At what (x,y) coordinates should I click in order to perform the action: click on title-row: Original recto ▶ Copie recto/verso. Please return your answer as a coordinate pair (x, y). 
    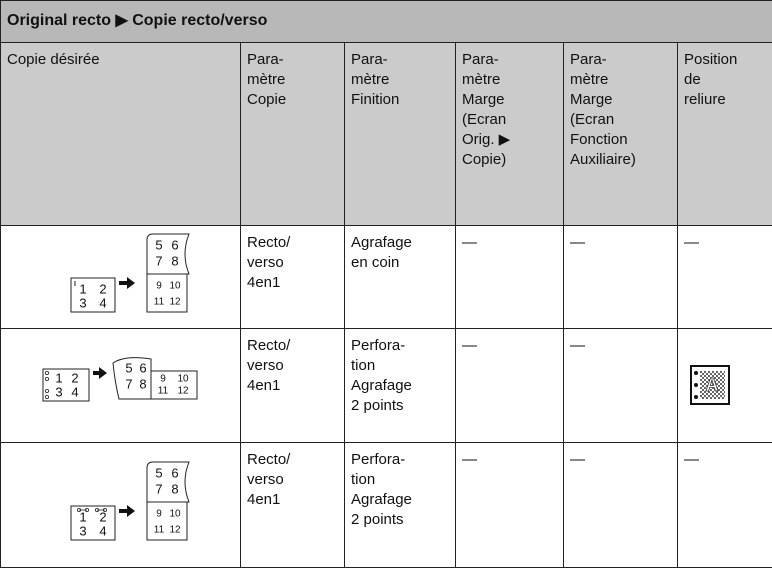
    Looking at the image, I should click on (386, 22).